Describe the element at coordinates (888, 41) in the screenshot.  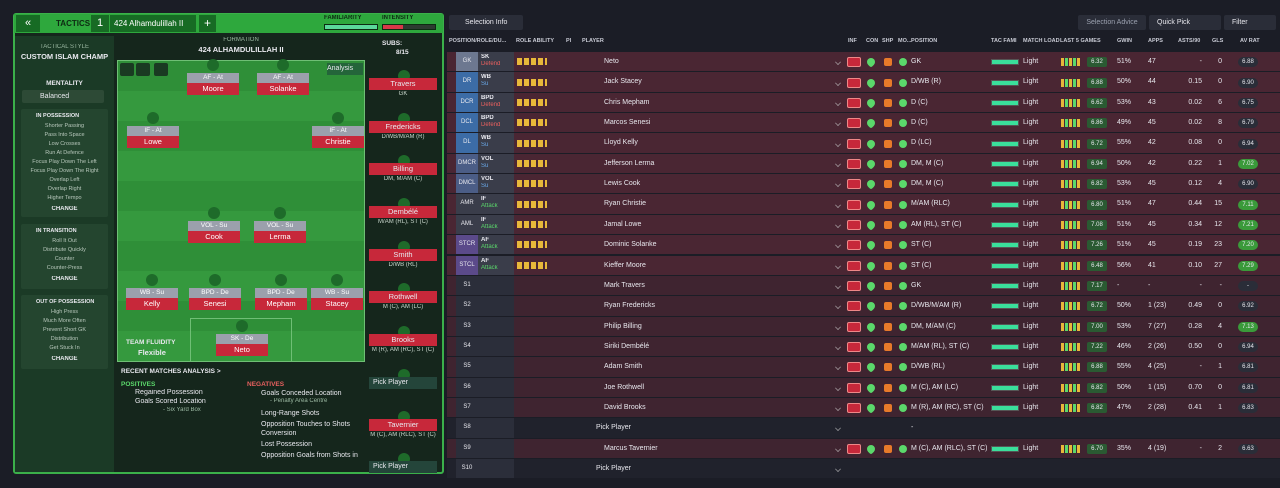
I see `column-header: SHP` at that location.